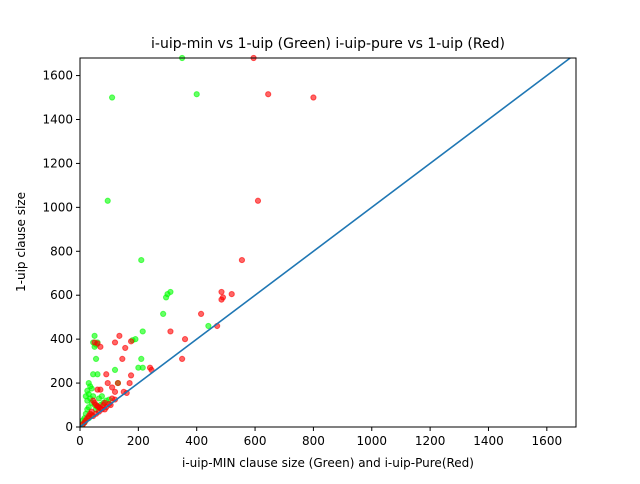 This screenshot has width=640, height=484. Describe the element at coordinates (57, 120) in the screenshot. I see `y-tick-label: 1400` at that location.